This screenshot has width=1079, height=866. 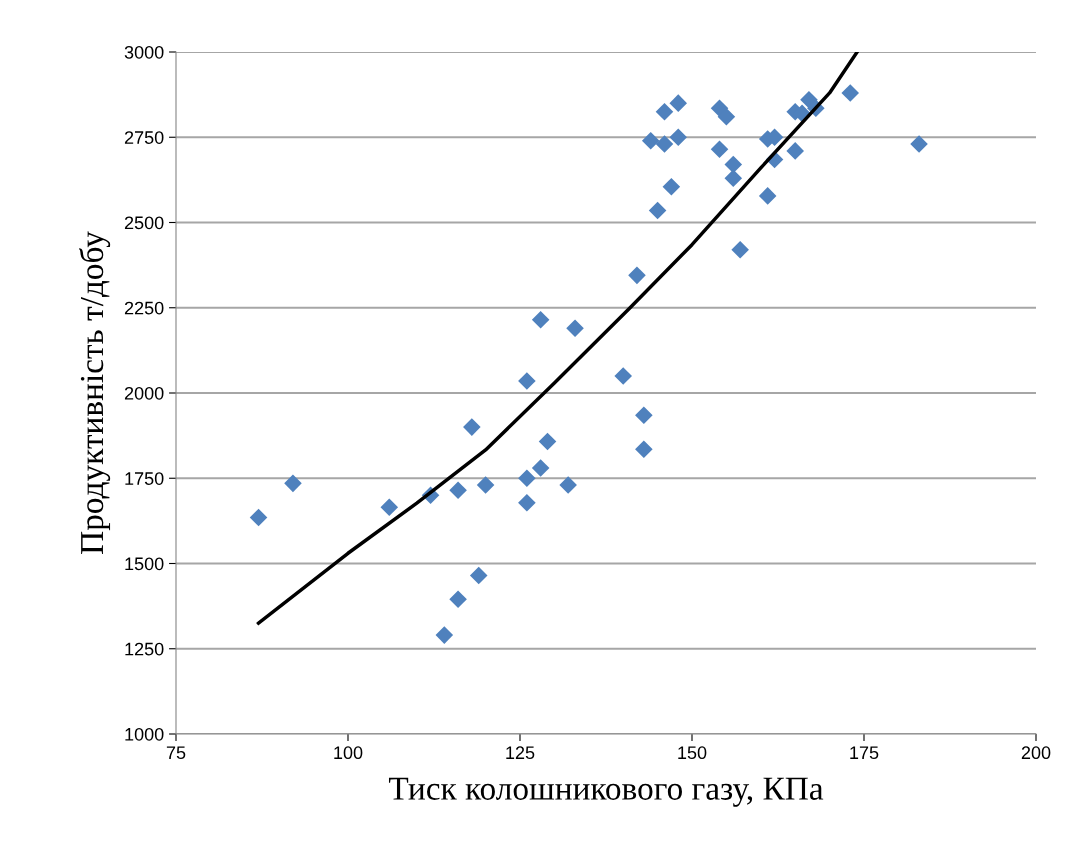 What do you see at coordinates (348, 753) in the screenshot?
I see `x-tick-label: 100` at bounding box center [348, 753].